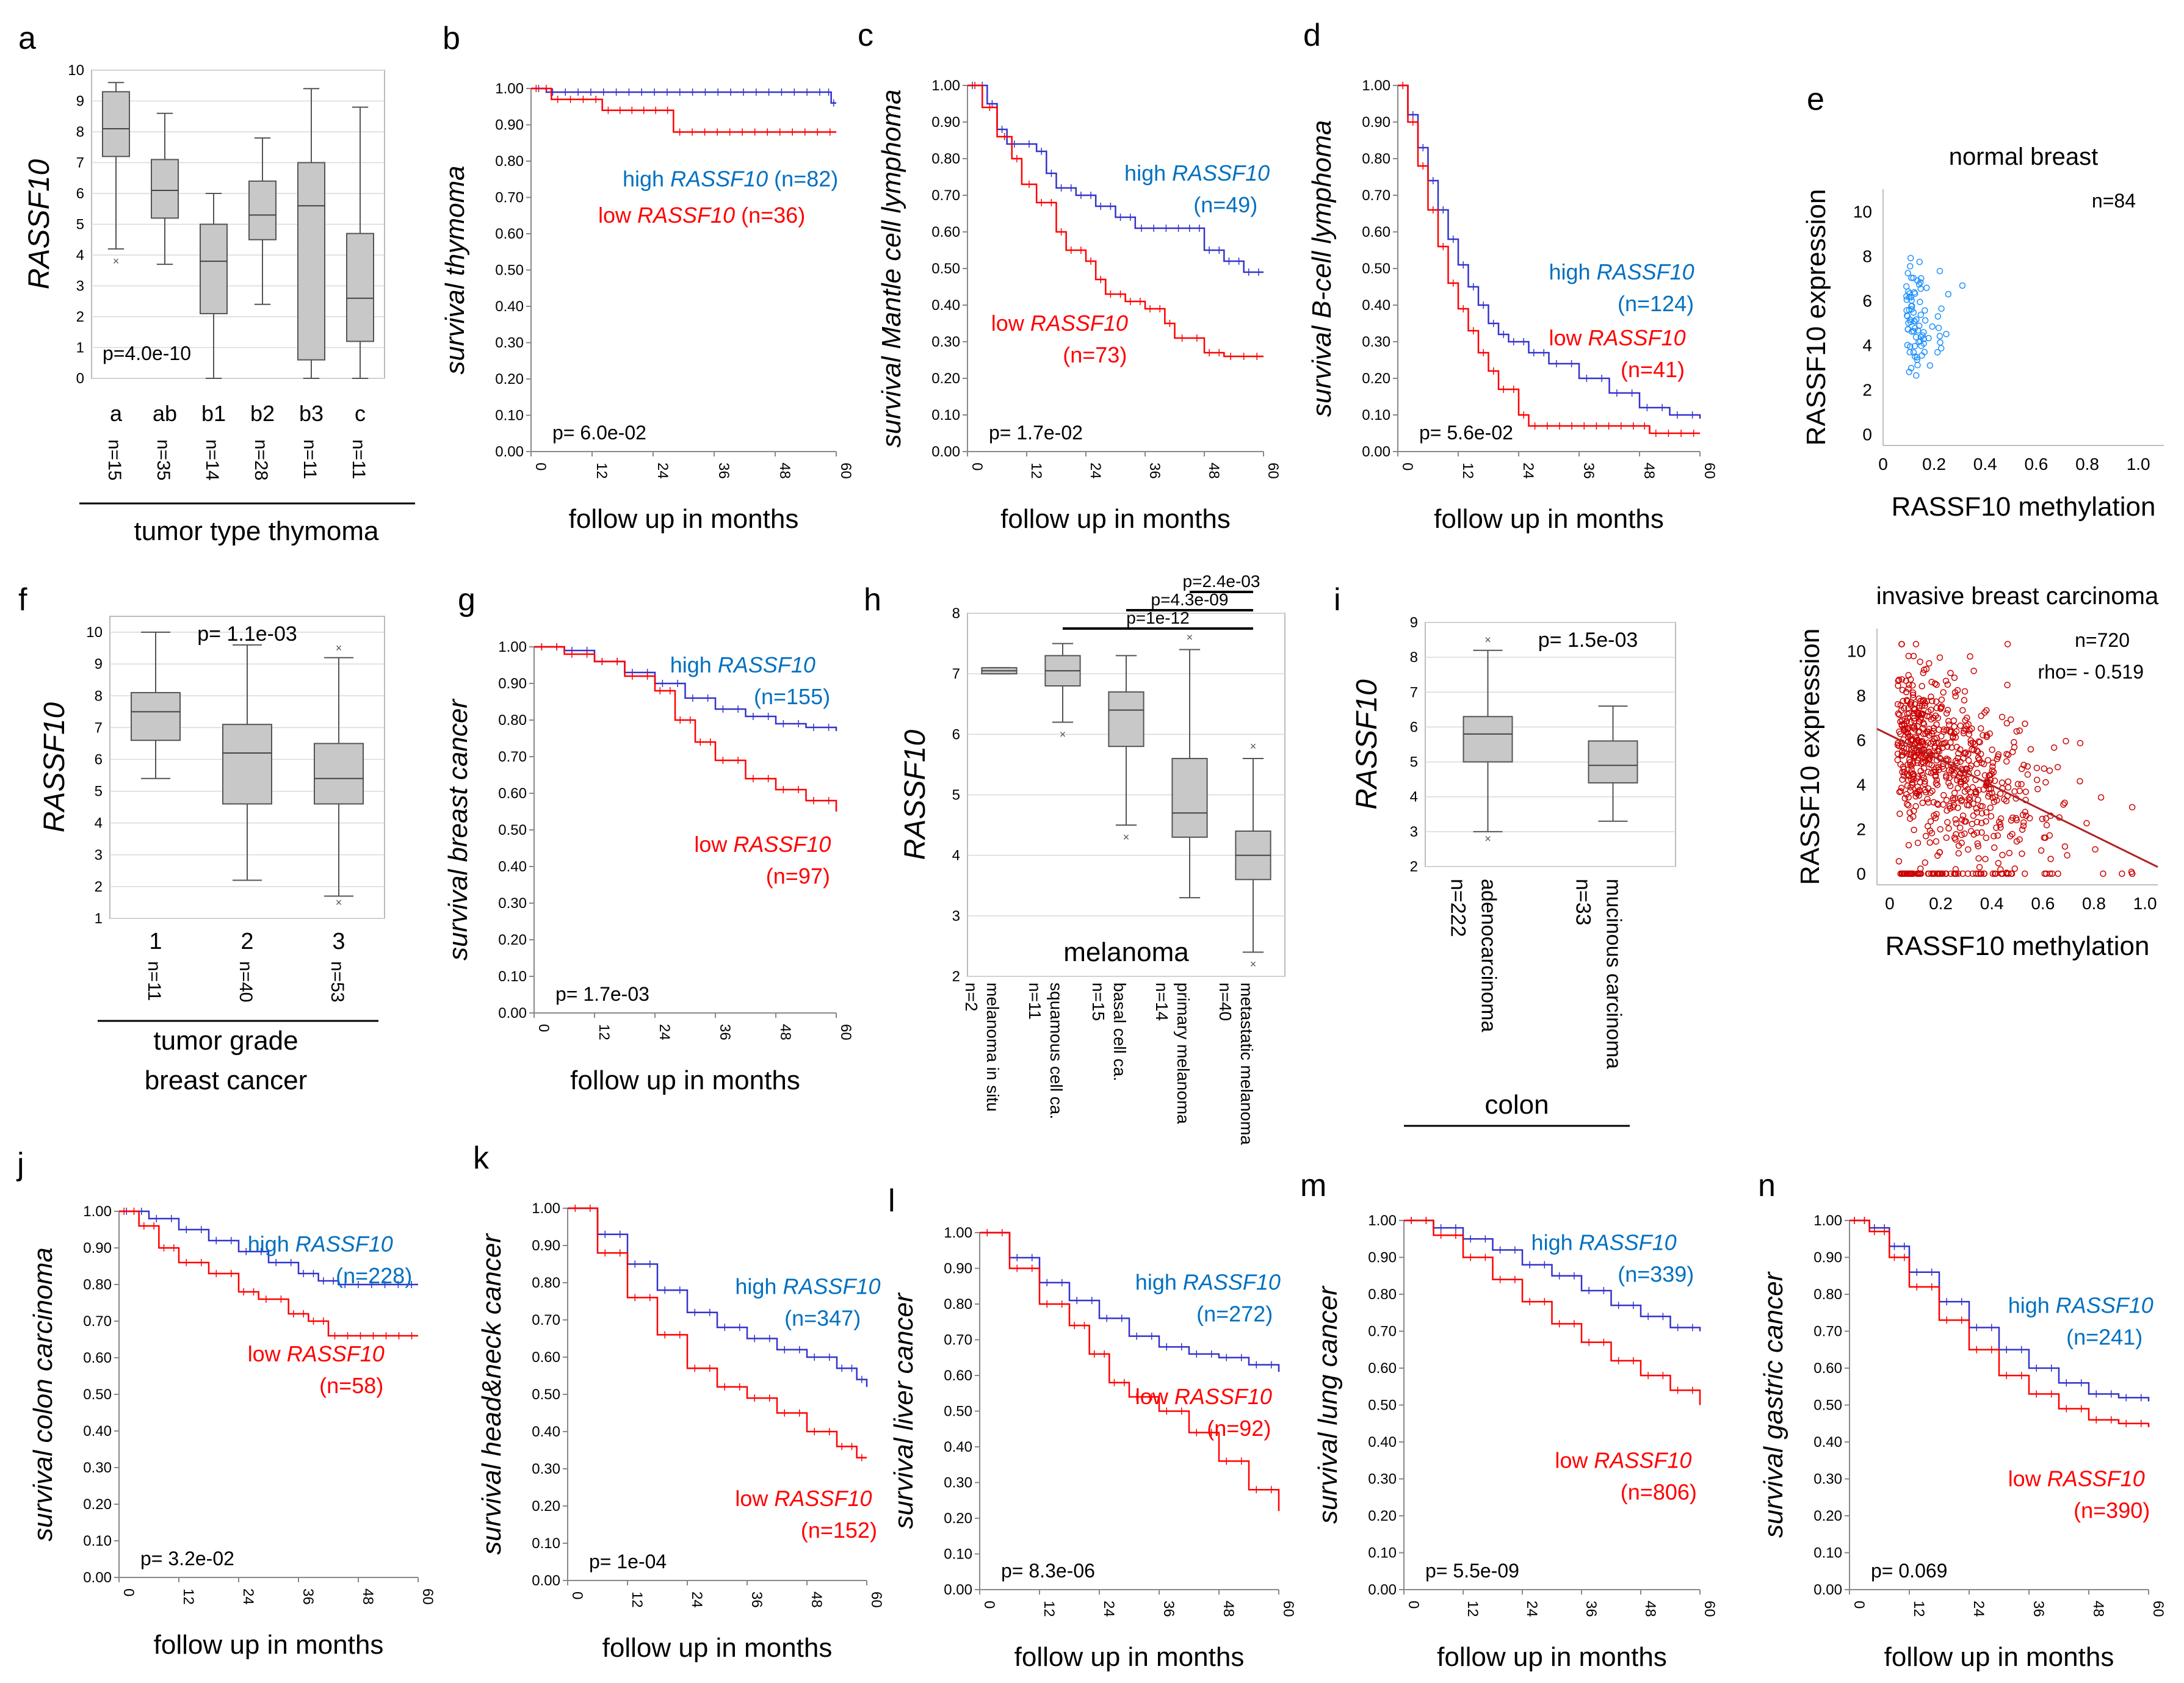 This screenshot has height=1683, width=2184. Describe the element at coordinates (80, 163) in the screenshot. I see `y-tick-label: 7` at that location.